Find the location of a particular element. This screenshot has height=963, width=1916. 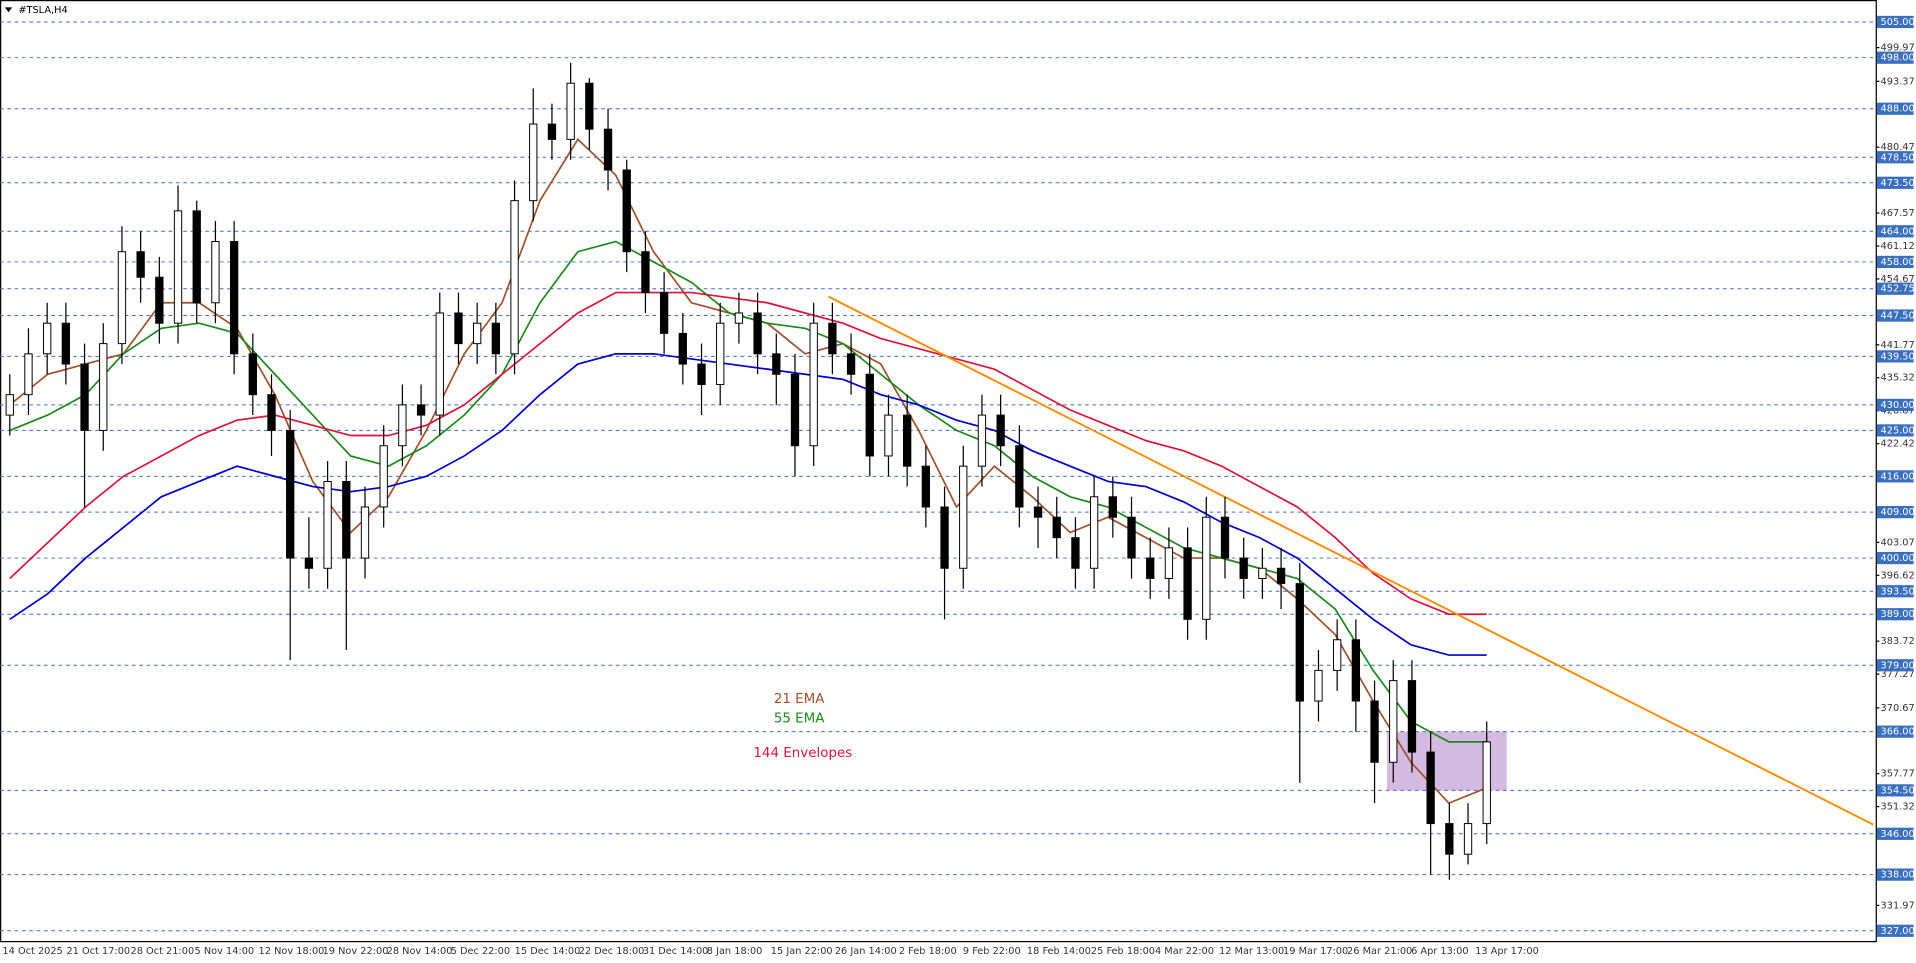

level-label: 393.50 is located at coordinates (1898, 591).